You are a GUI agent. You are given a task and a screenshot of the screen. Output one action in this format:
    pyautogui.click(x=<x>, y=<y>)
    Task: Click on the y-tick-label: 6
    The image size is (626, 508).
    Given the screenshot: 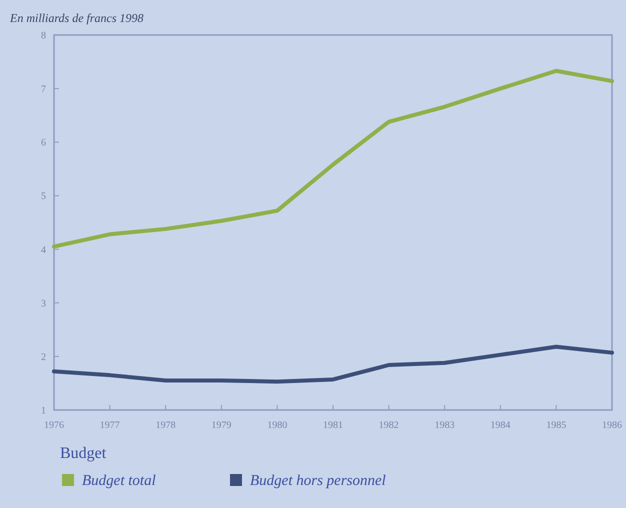 What is the action you would take?
    pyautogui.click(x=43, y=143)
    